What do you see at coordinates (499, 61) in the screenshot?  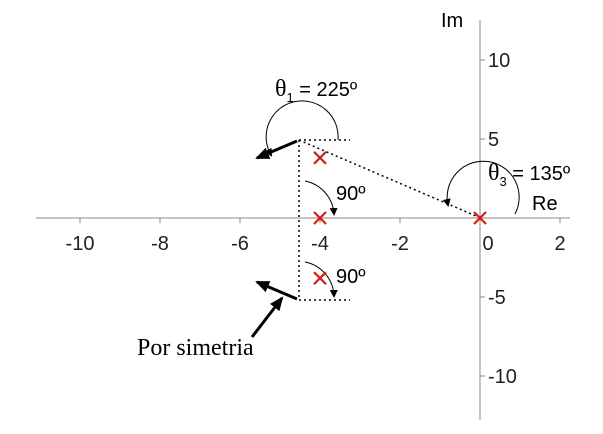 I see `y-tick-label: 10` at bounding box center [499, 61].